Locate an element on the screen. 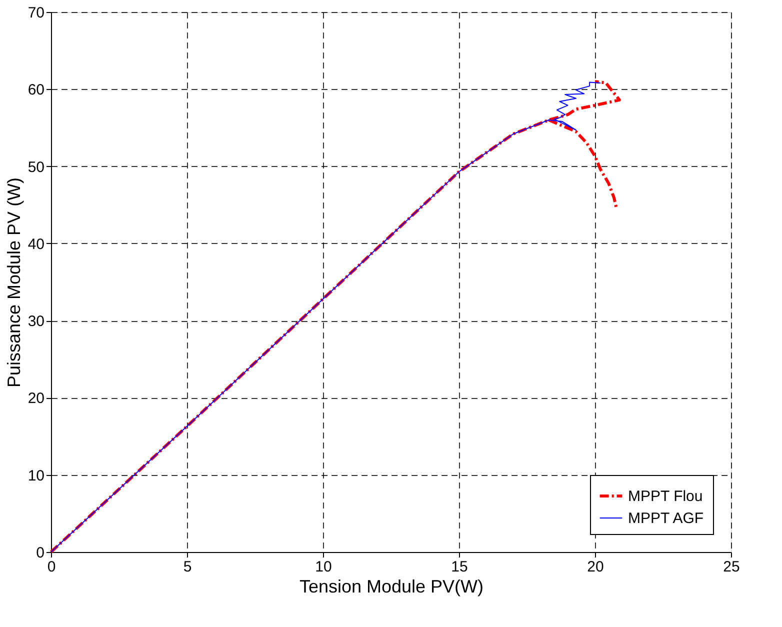  x-tick-label: 10 is located at coordinates (323, 567).